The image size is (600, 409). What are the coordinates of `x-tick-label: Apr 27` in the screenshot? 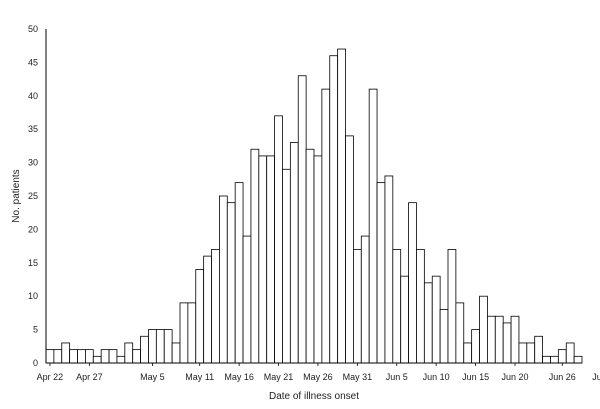 It's located at (89, 377).